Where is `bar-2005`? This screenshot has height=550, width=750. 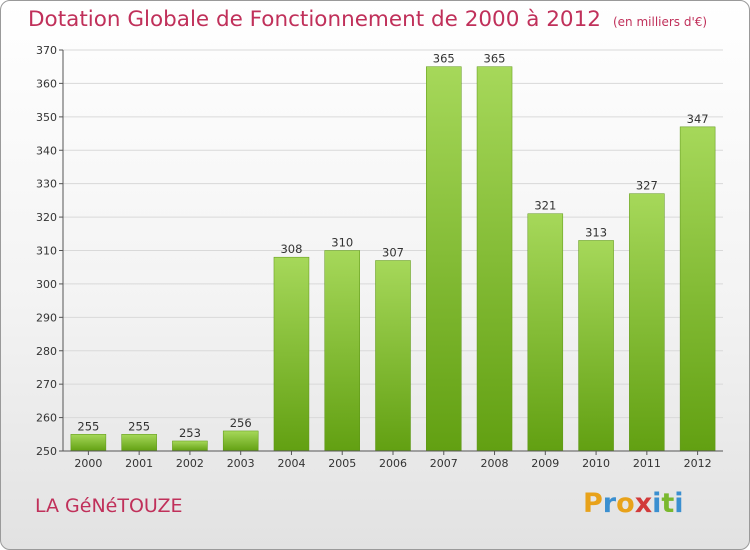
bar-2005 is located at coordinates (342, 351).